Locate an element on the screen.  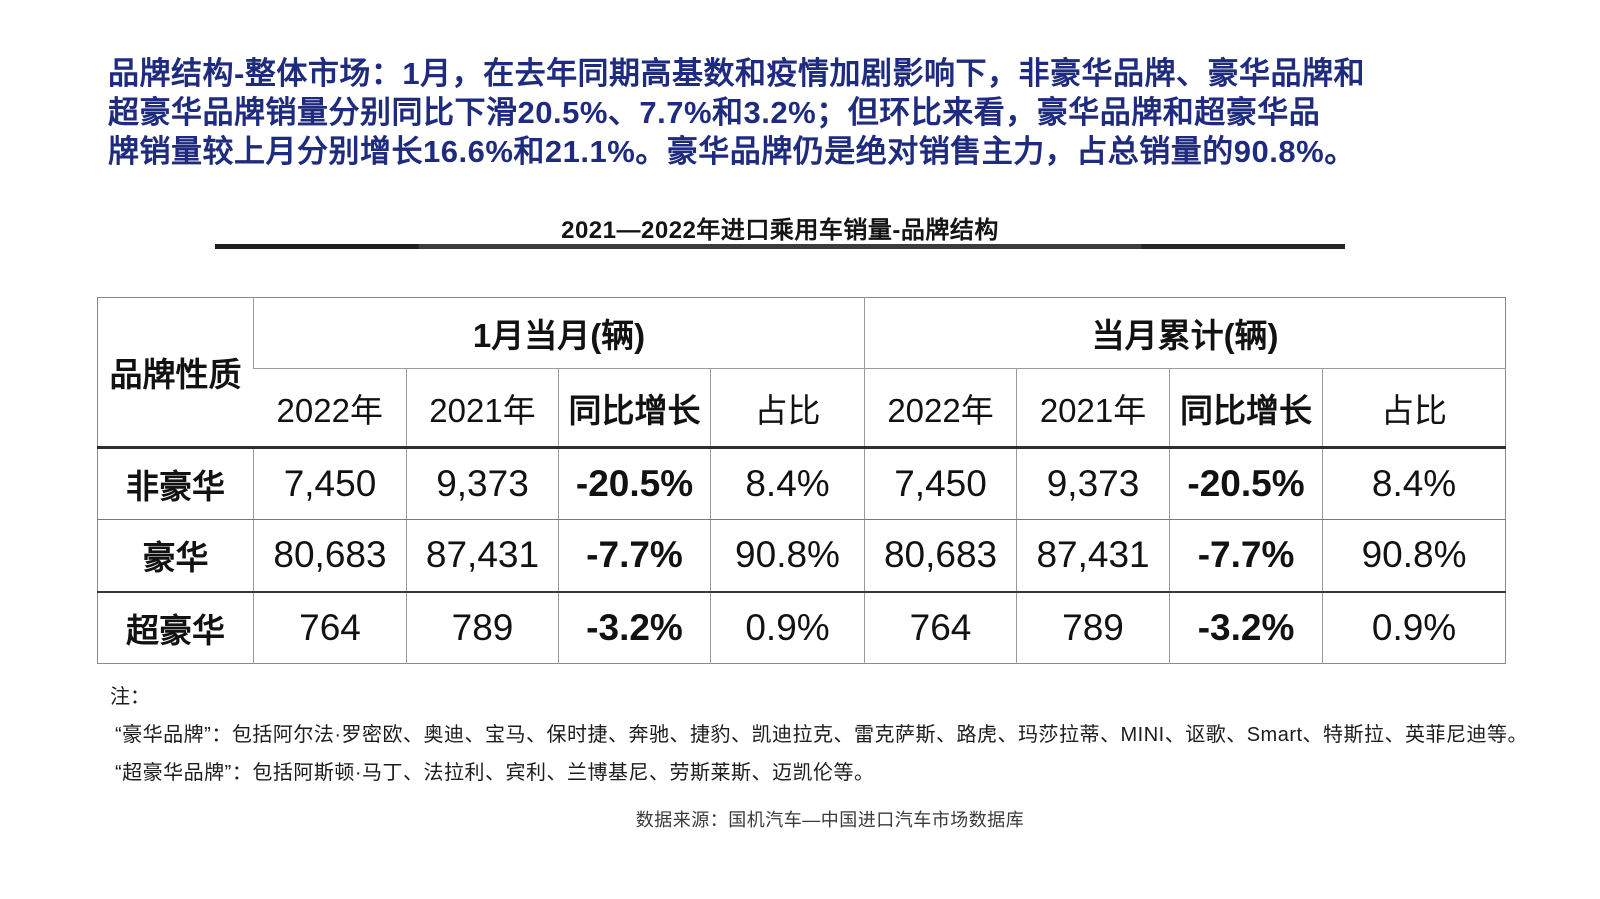
col-header-cum-2021: 2021年 is located at coordinates (1093, 408).